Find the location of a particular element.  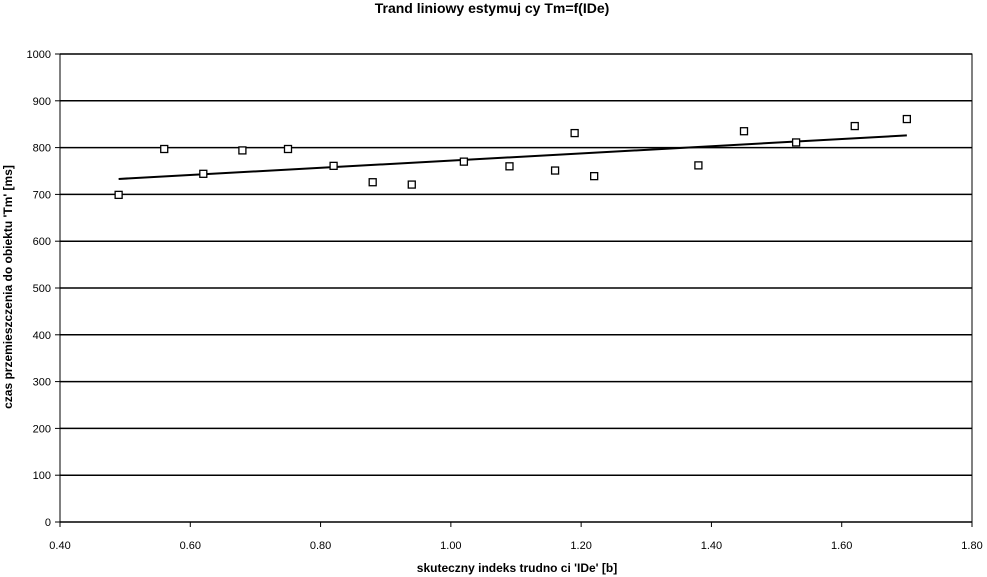

y-tick-label: 200 is located at coordinates (42, 429).